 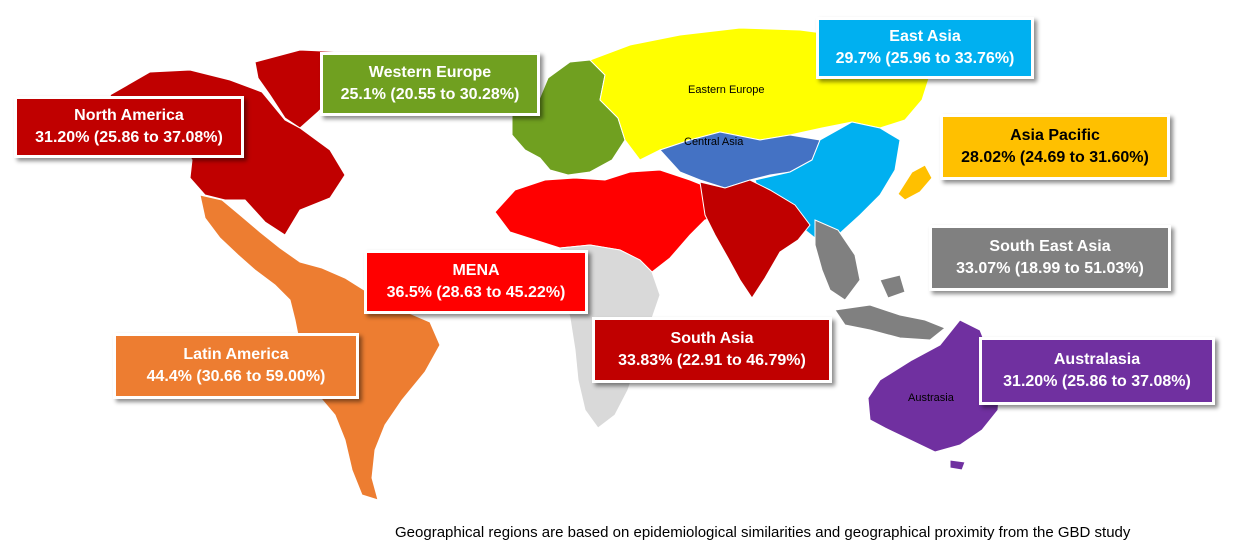 I want to click on latin-america-title: Latin America, so click(x=236, y=354).